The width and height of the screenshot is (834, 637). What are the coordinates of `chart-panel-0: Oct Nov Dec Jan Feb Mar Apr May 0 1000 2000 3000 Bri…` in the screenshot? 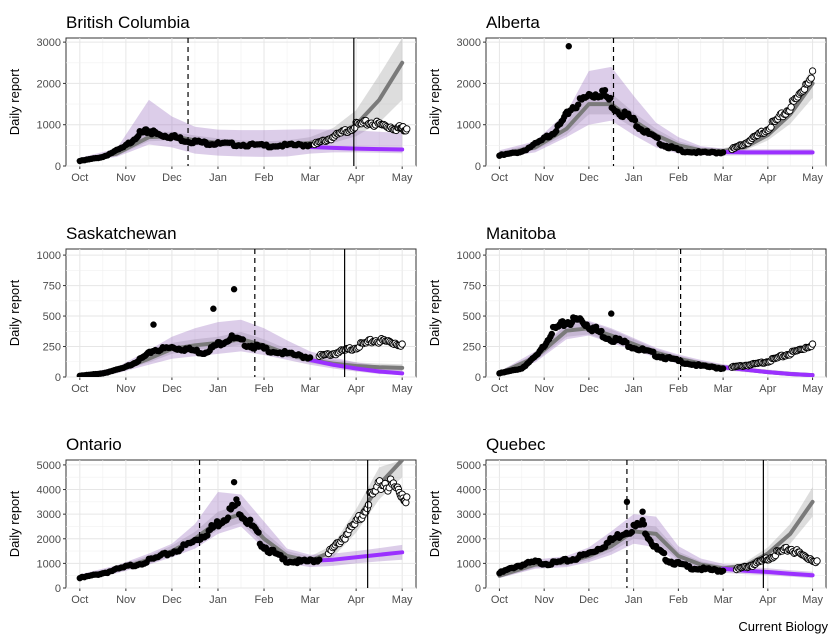 It's located at (212, 98).